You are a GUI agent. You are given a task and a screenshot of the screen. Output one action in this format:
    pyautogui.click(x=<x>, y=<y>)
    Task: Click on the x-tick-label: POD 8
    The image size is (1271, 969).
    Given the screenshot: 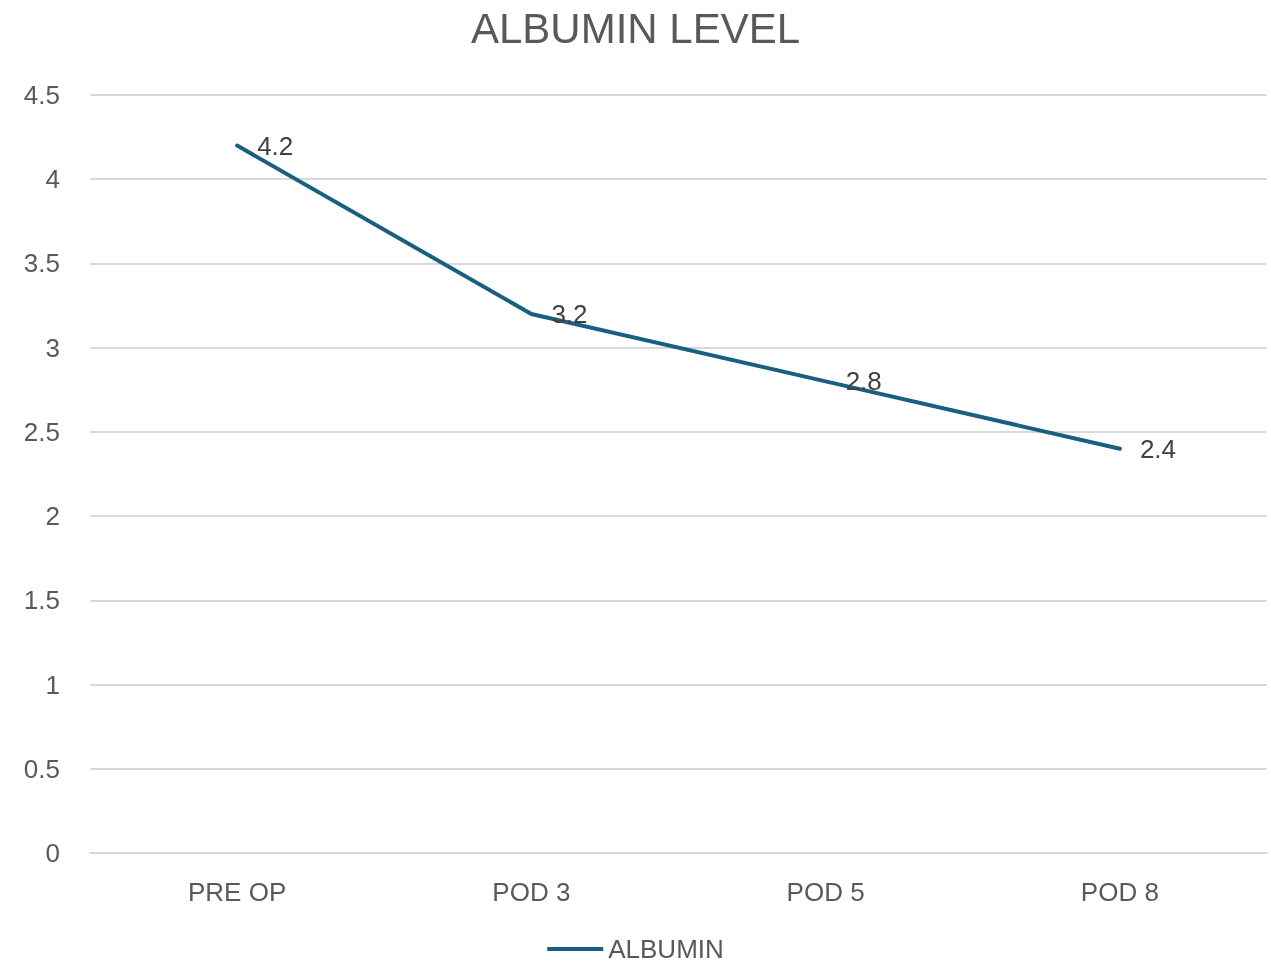 What is the action you would take?
    pyautogui.click(x=1119, y=892)
    